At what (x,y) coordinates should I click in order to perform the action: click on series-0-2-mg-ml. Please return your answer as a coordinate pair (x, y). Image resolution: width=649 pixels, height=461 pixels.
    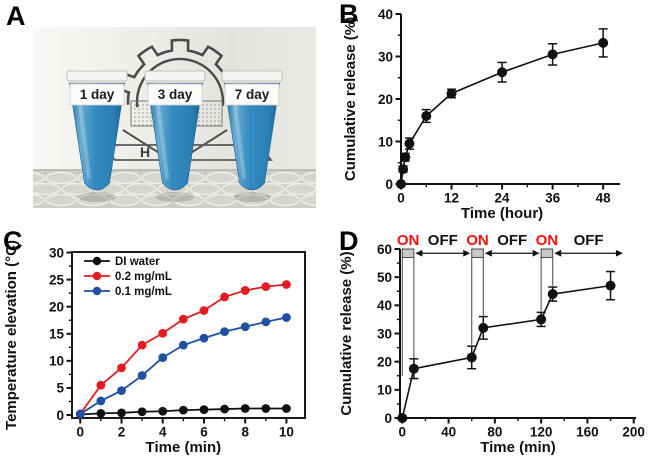
    Looking at the image, I should click on (183, 349).